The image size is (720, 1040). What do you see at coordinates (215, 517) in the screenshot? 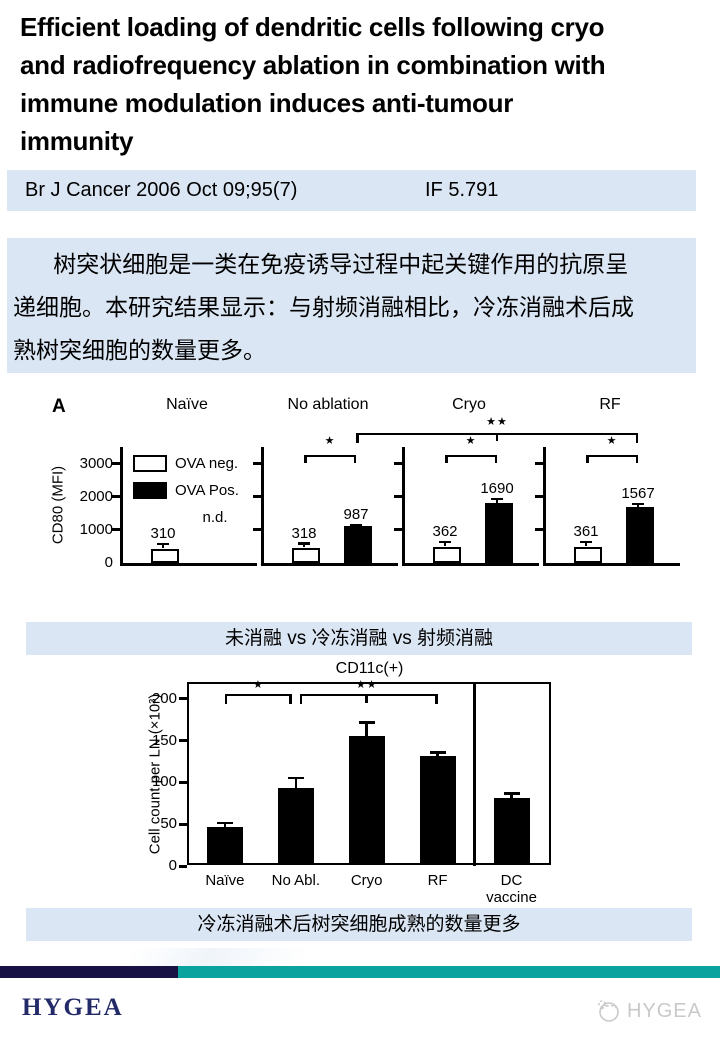
I see `figure-a-nd-label: n.d.` at bounding box center [215, 517].